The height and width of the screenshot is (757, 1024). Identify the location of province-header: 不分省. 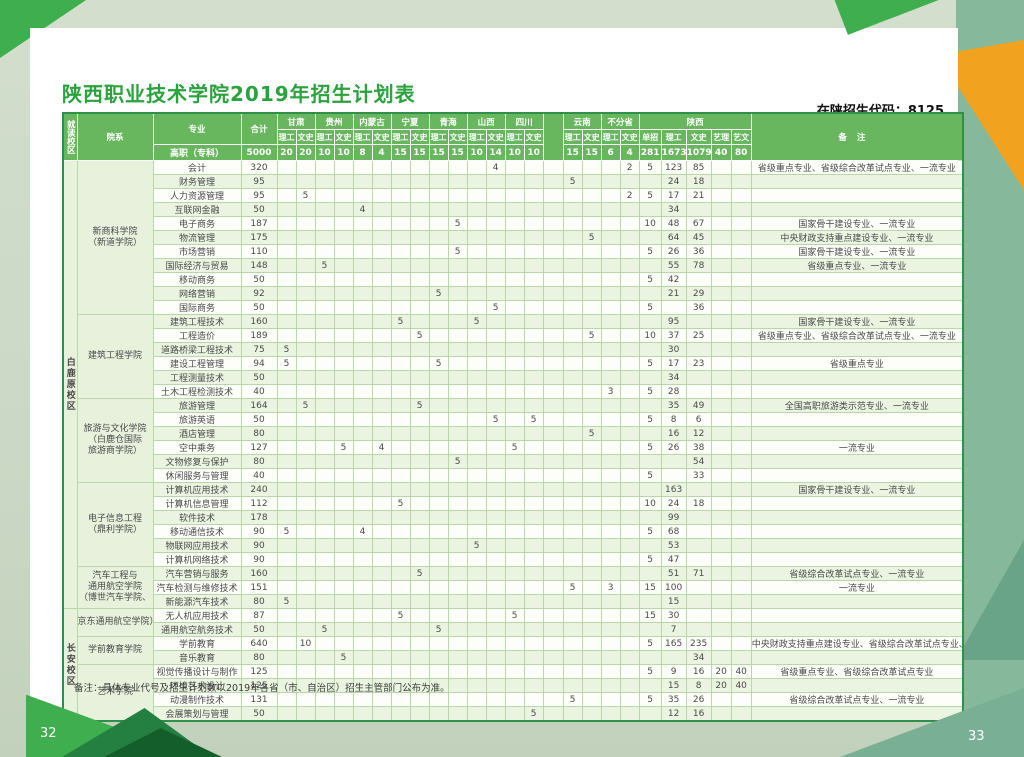
(620, 121).